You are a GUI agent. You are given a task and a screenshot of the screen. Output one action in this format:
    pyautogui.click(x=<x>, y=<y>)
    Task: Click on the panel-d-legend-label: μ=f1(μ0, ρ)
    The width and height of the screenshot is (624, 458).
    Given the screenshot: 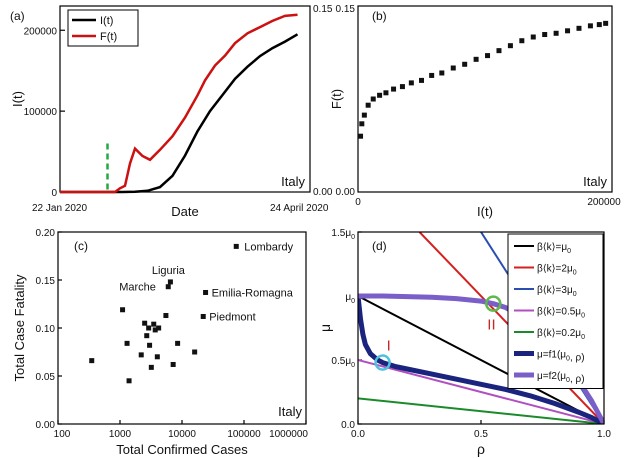 What is the action you would take?
    pyautogui.click(x=561, y=357)
    